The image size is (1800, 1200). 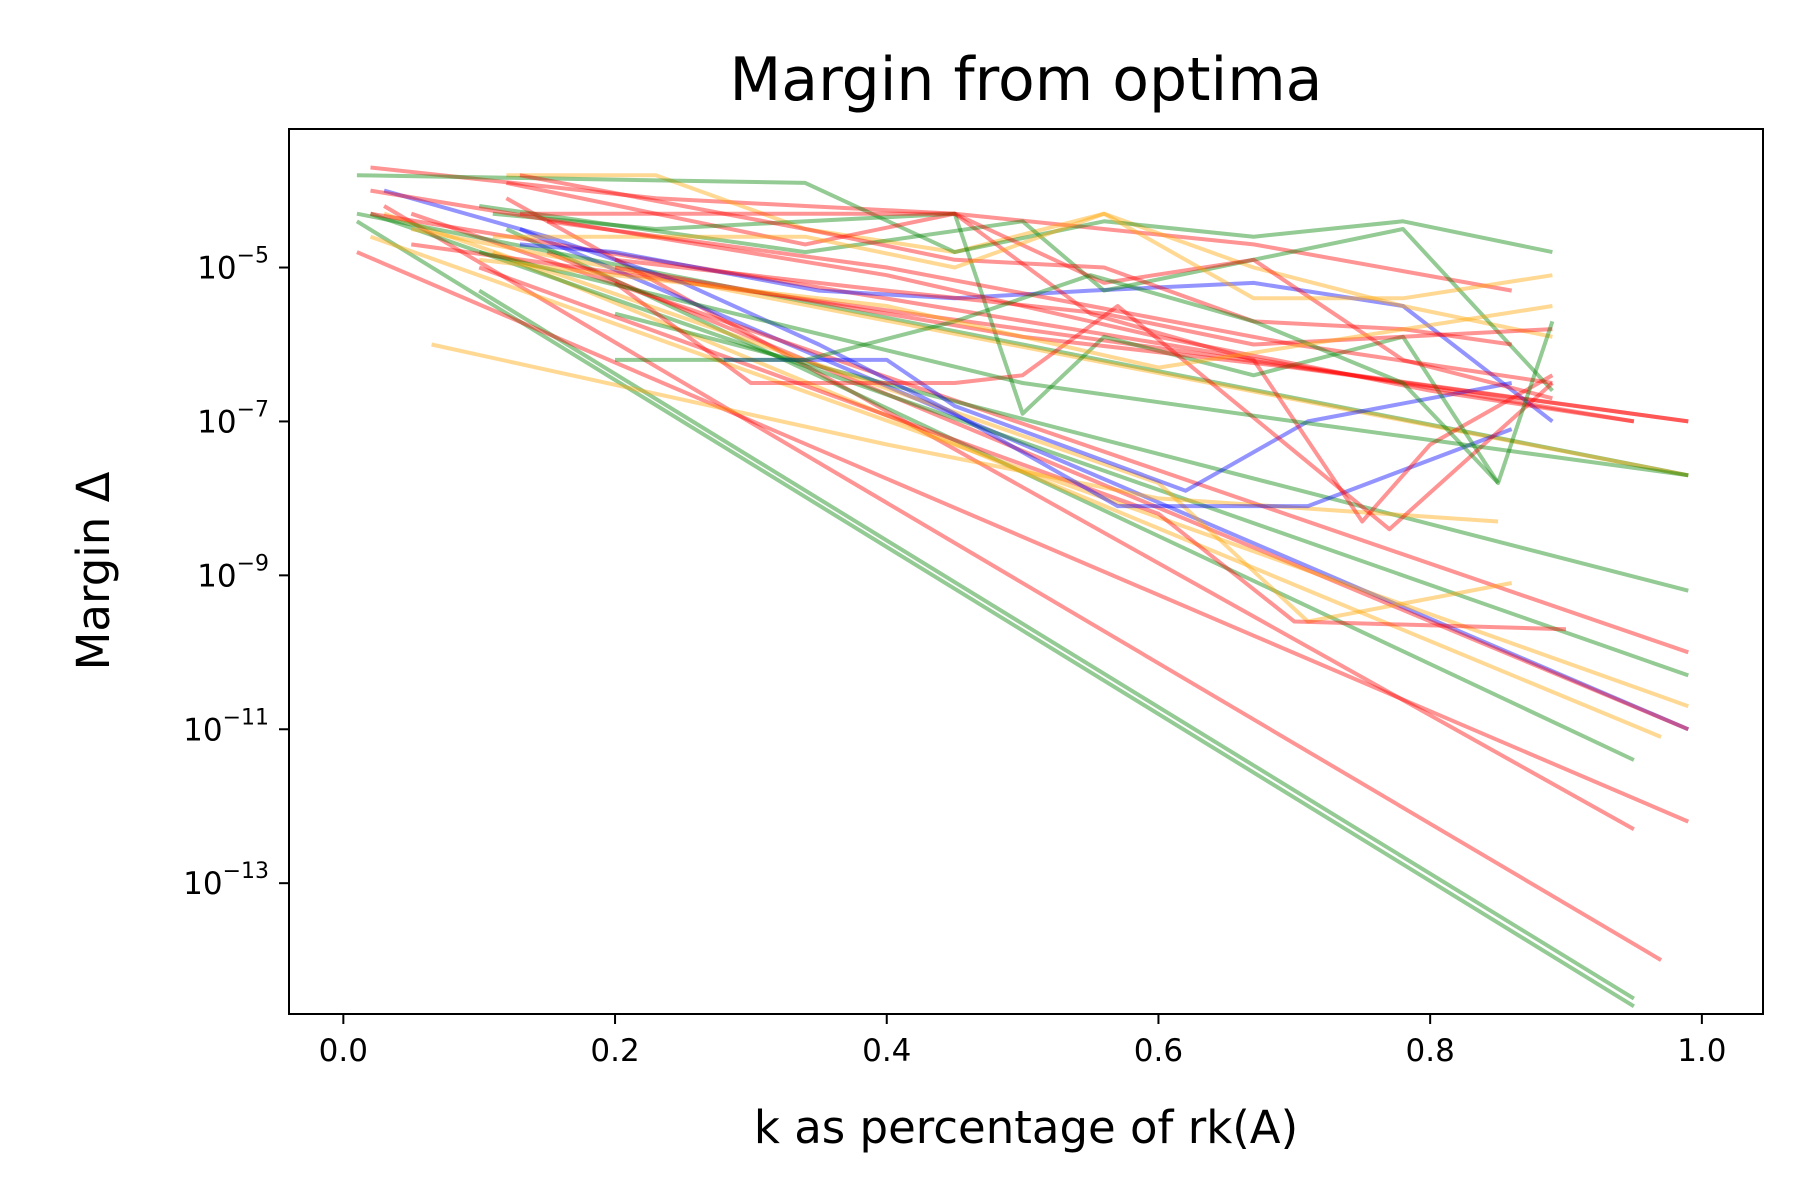 What do you see at coordinates (614, 1051) in the screenshot?
I see `x-tick-label: 0.2` at bounding box center [614, 1051].